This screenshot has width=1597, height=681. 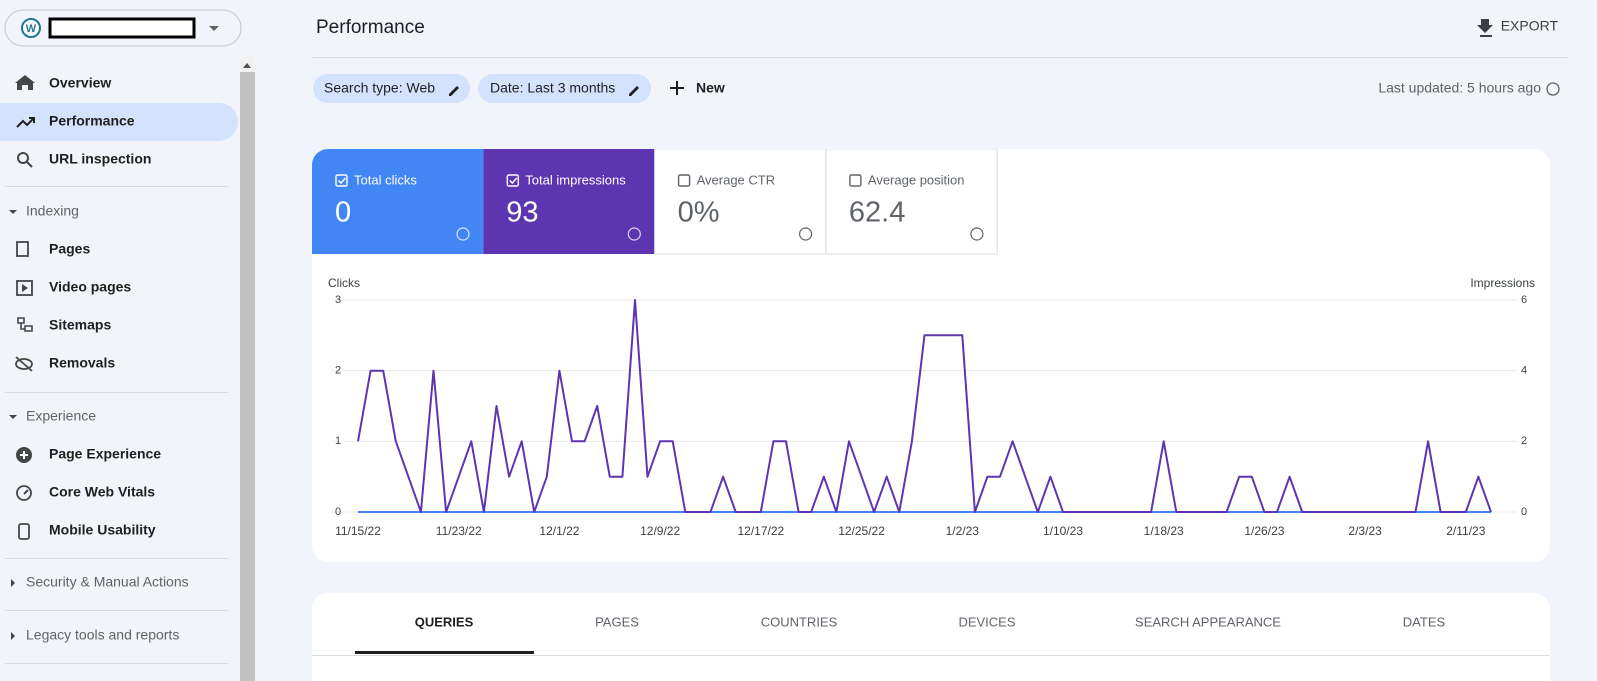 What do you see at coordinates (1063, 531) in the screenshot?
I see `x-tick-label: 1/10/23` at bounding box center [1063, 531].